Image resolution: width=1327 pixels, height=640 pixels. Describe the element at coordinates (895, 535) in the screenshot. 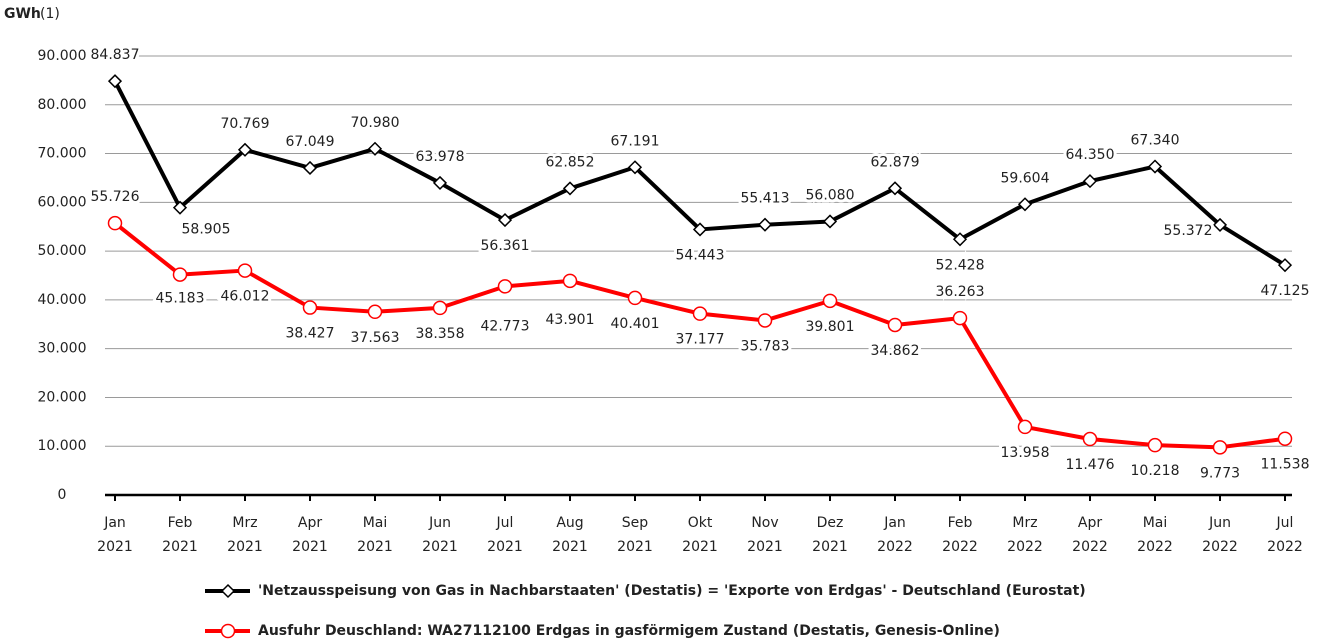

I see `x-tick-label: Jan 2022` at that location.